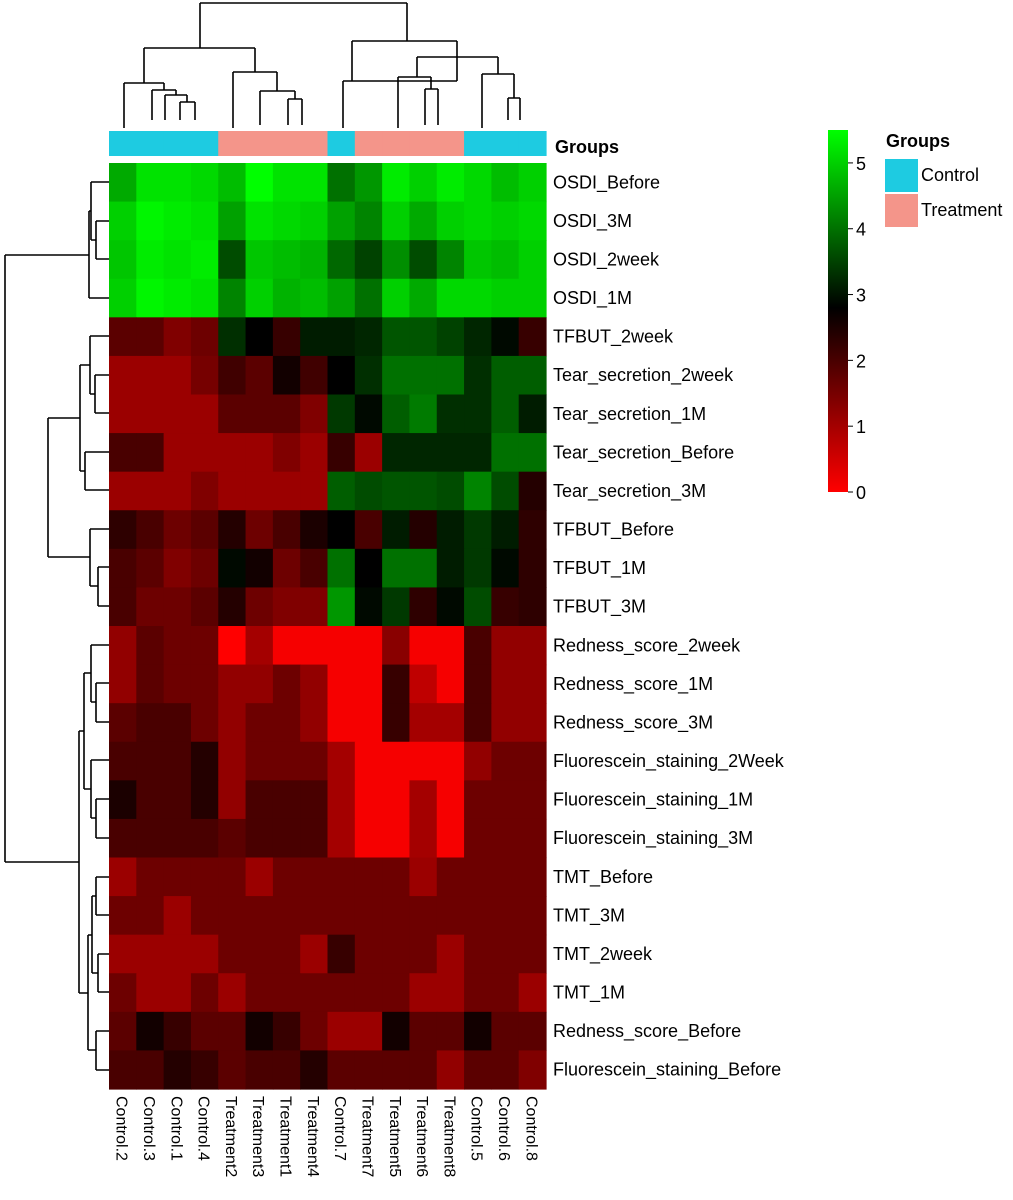  Describe the element at coordinates (633, 722) in the screenshot. I see `row-label: Redness_score_3M` at that location.